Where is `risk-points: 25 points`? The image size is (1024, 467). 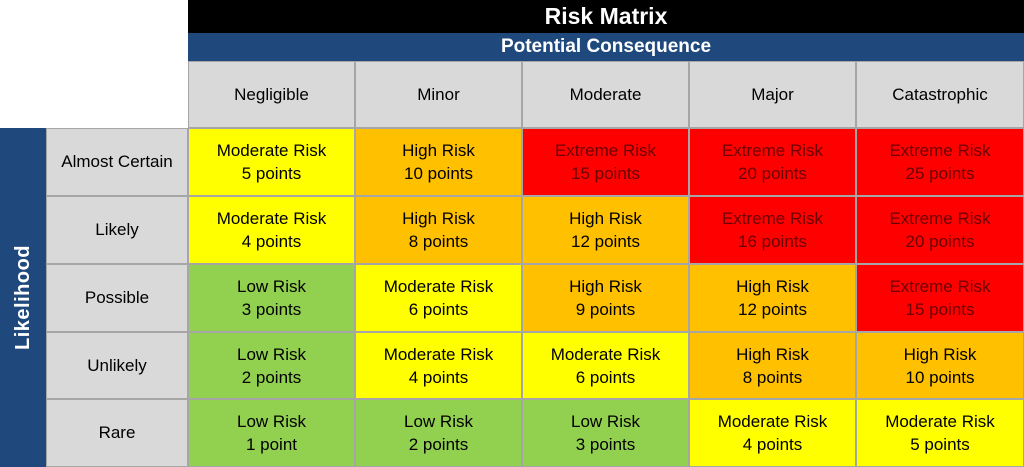 risk-points: 25 points is located at coordinates (940, 173).